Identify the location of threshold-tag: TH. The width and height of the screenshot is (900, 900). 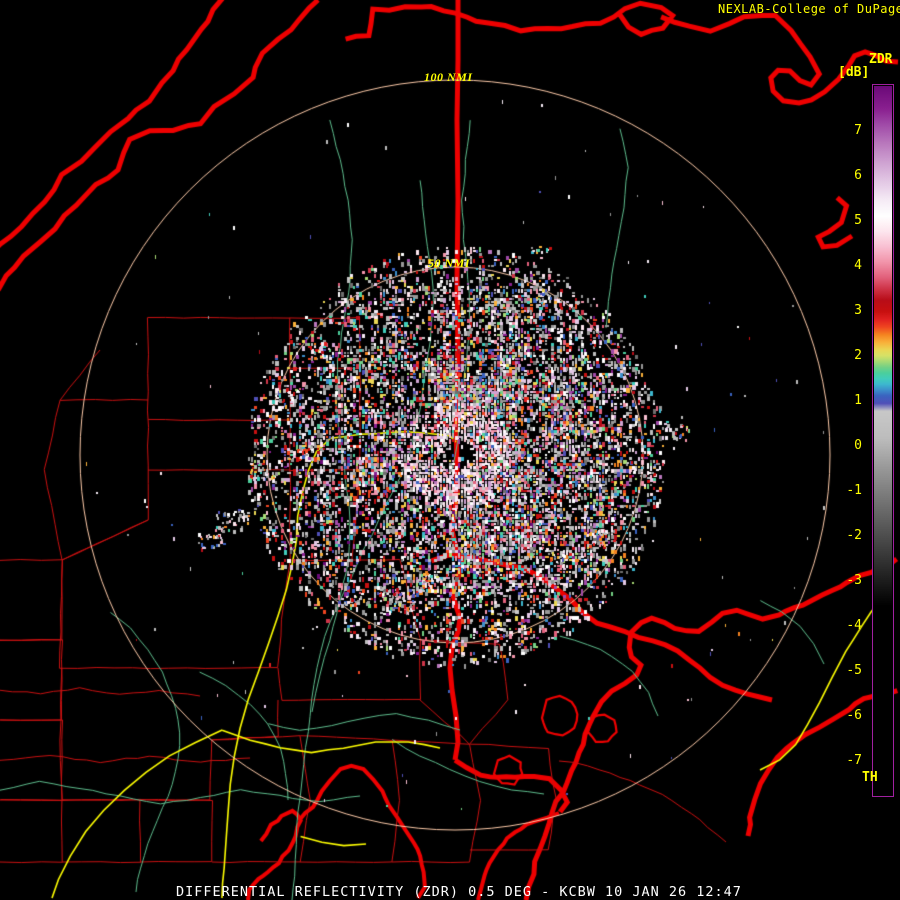
(870, 777).